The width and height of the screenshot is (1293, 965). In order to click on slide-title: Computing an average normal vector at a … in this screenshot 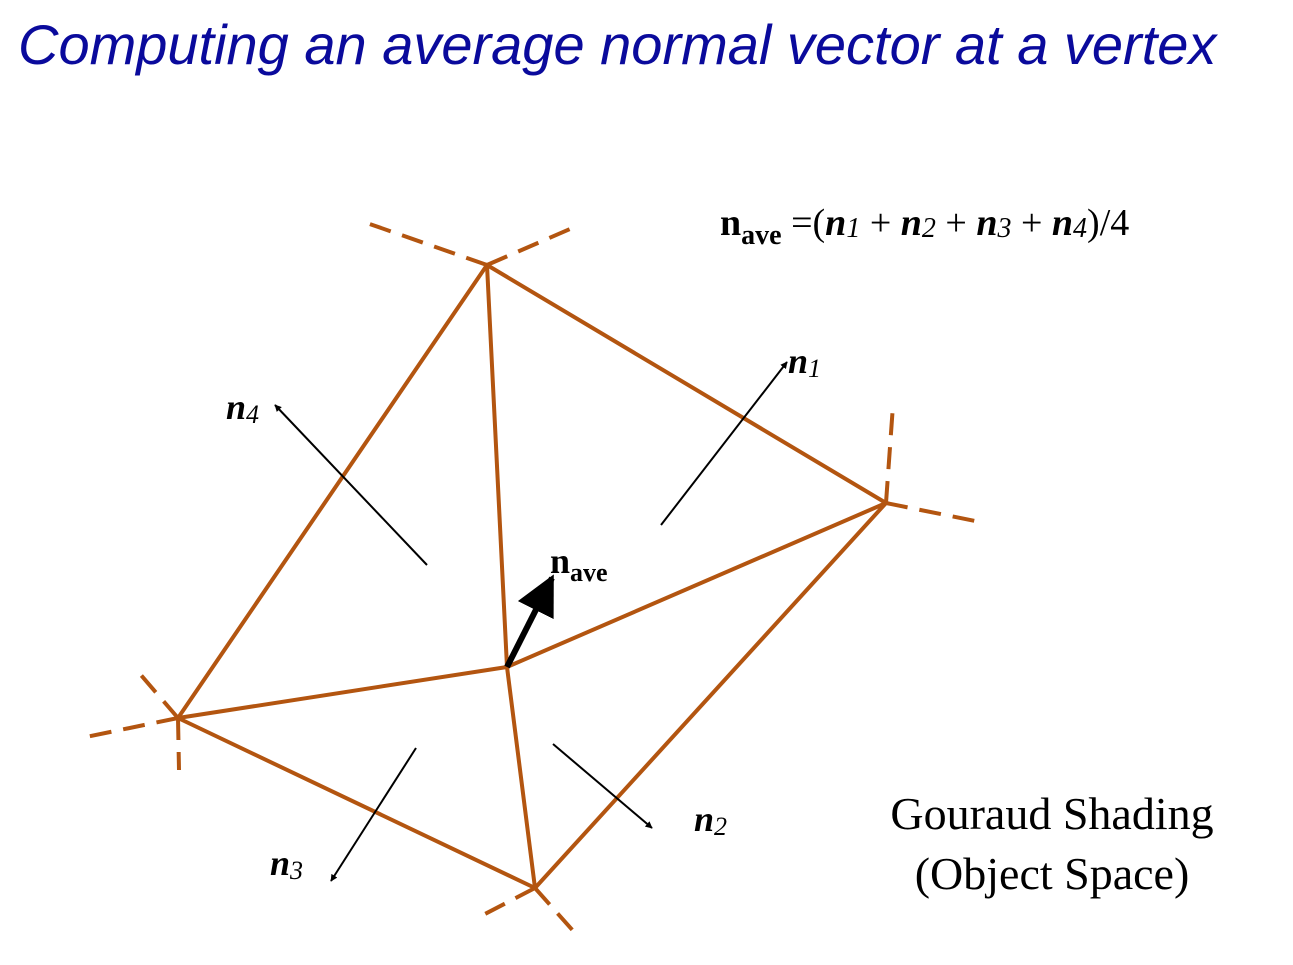, I will do `click(617, 44)`.